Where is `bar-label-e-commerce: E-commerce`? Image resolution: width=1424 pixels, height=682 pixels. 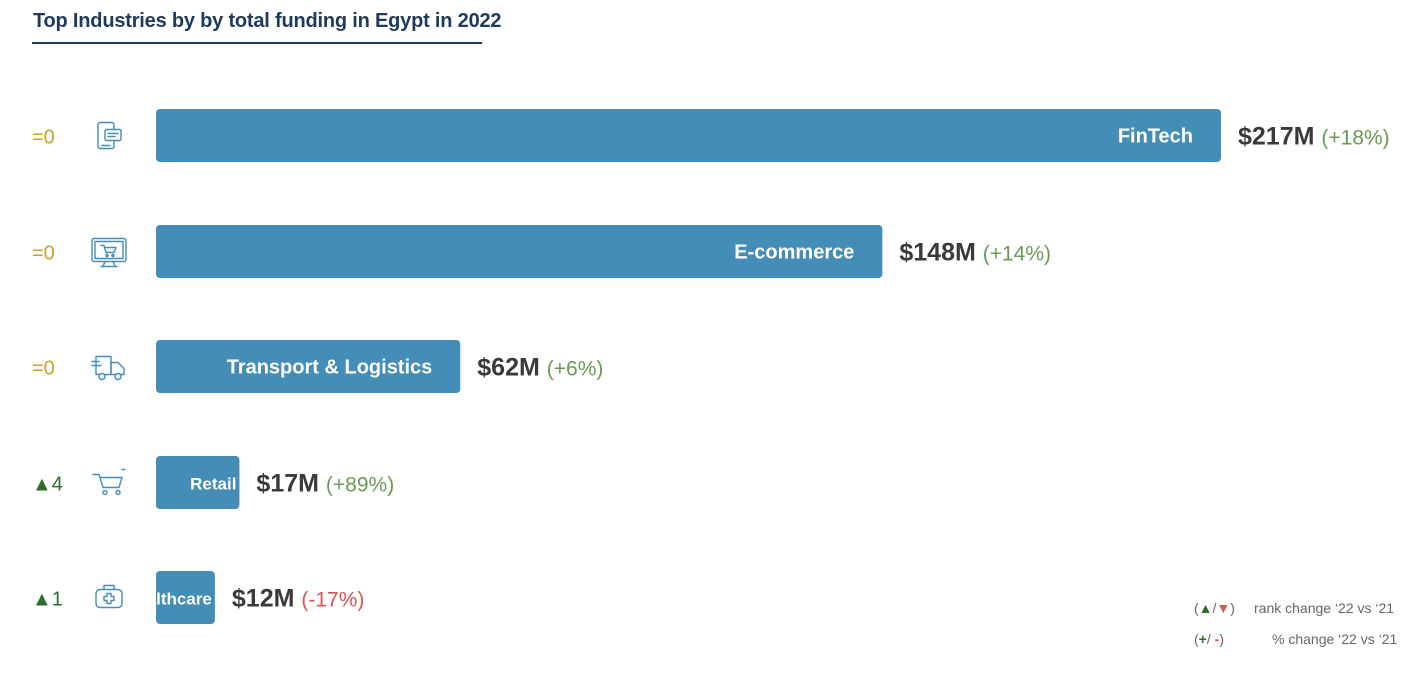 bar-label-e-commerce: E-commerce is located at coordinates (794, 253).